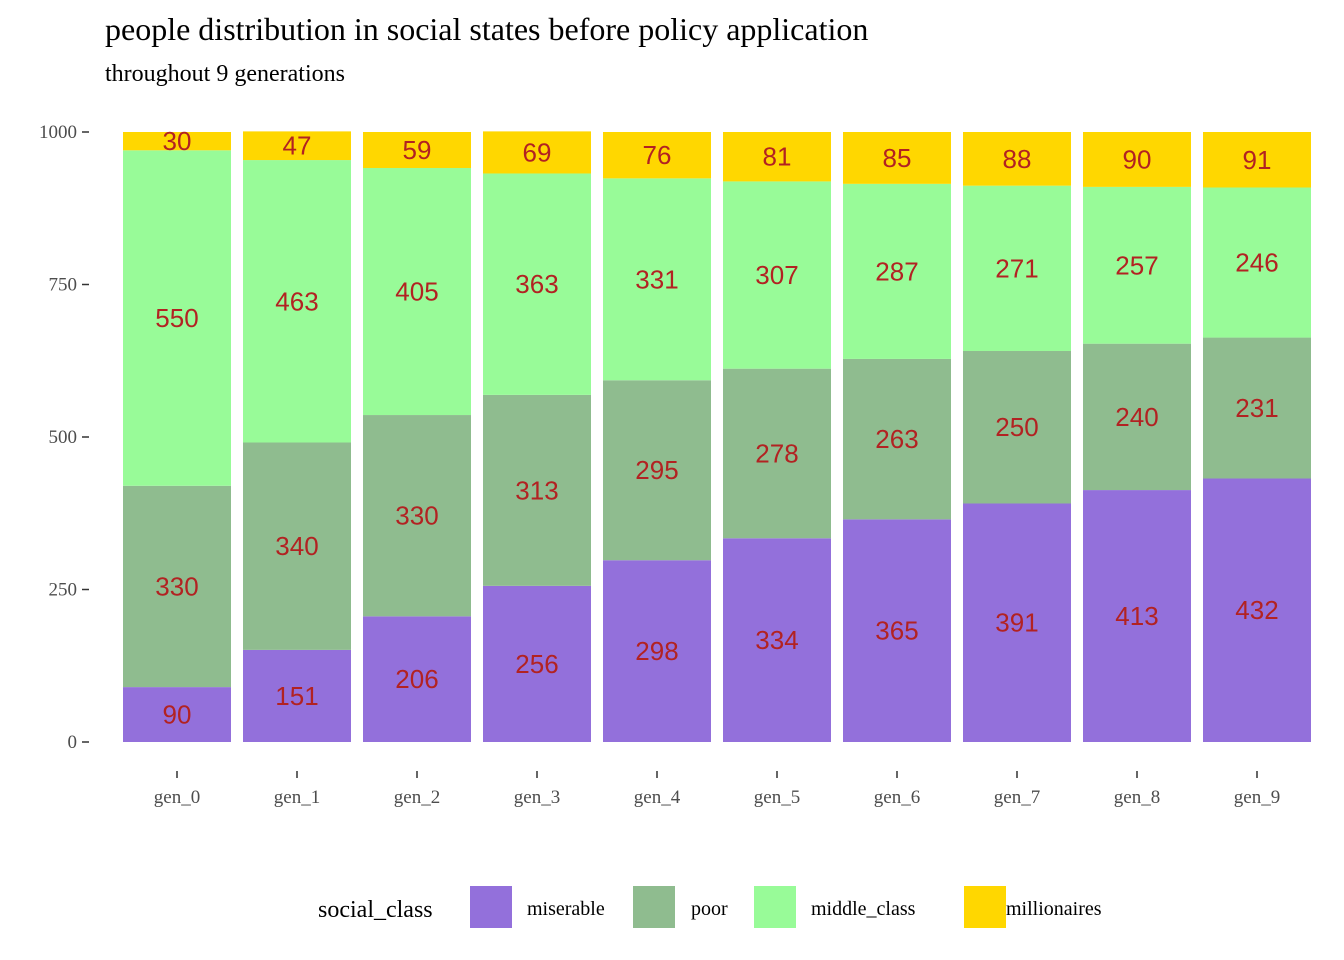 The height and width of the screenshot is (960, 1344). Describe the element at coordinates (654, 907) in the screenshot. I see `legend-key-poor` at that location.